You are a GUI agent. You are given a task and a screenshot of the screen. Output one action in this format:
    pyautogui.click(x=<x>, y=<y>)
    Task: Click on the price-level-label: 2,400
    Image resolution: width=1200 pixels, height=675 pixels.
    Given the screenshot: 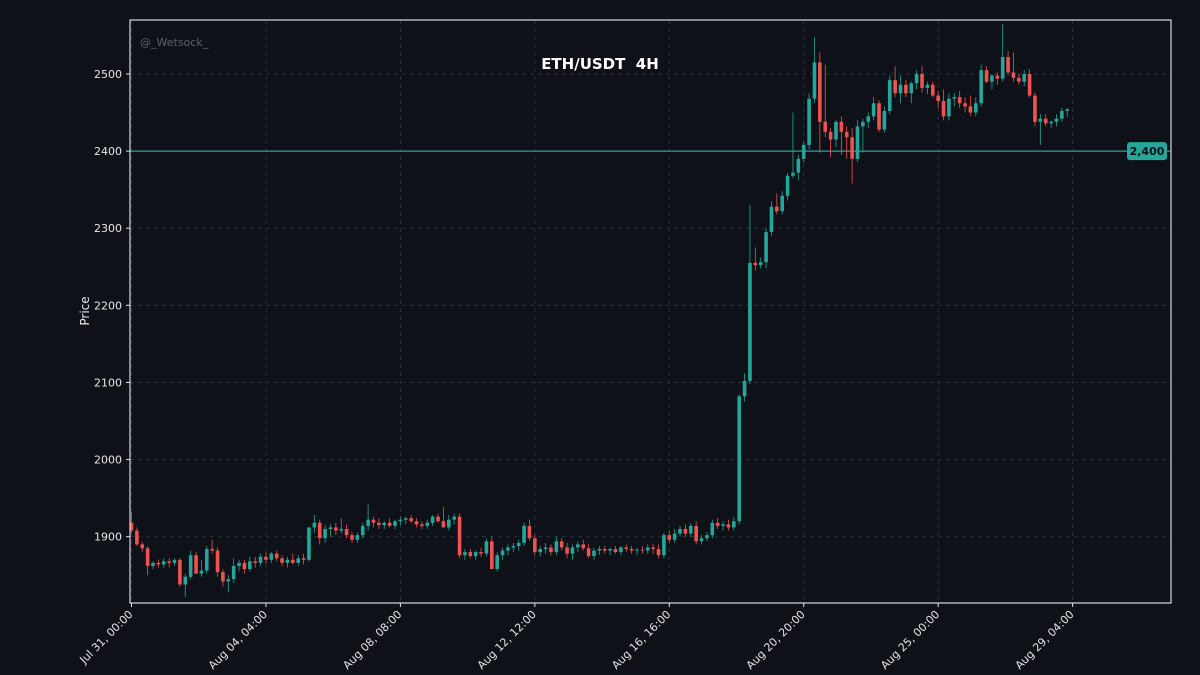 What is the action you would take?
    pyautogui.click(x=1147, y=151)
    